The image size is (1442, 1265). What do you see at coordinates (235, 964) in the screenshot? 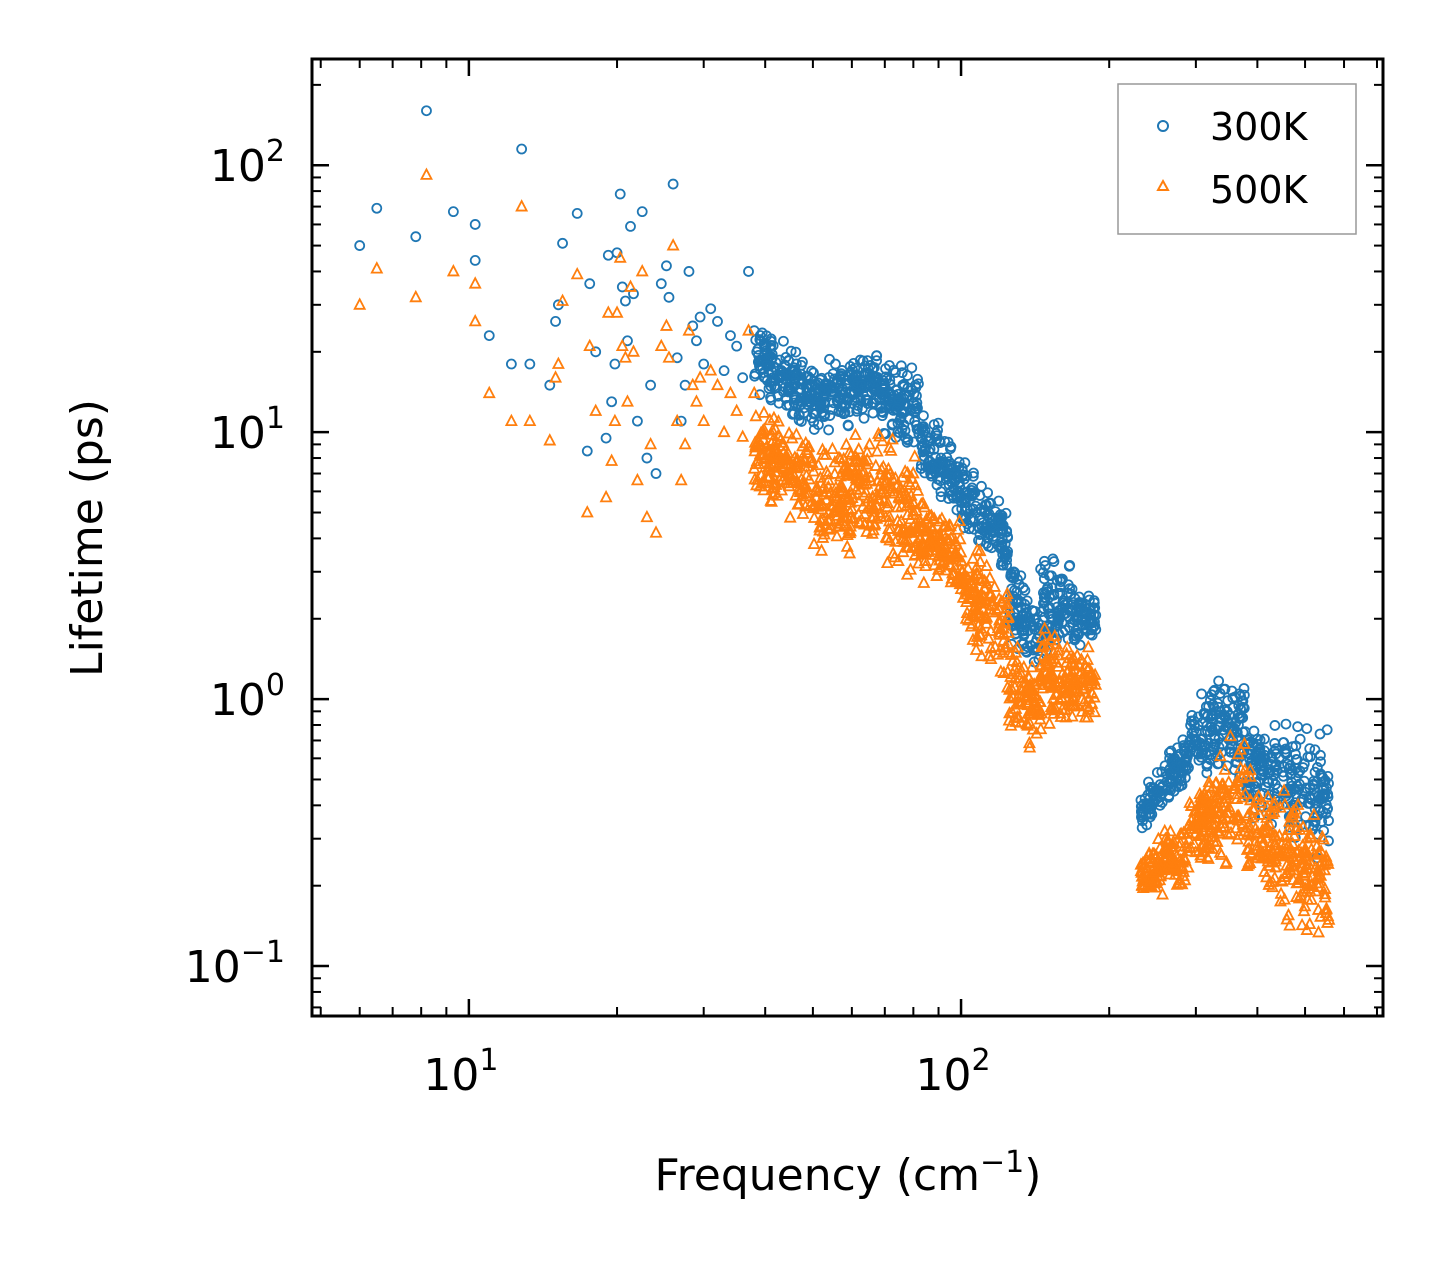
I see `y-tick-label: 10−1` at bounding box center [235, 964].